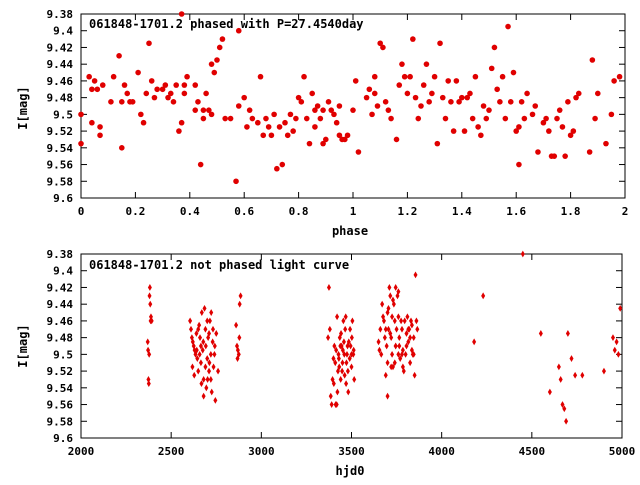 This screenshot has width=640, height=485. Describe the element at coordinates (60, 81) in the screenshot. I see `y-tick-label: 9.46` at that location.